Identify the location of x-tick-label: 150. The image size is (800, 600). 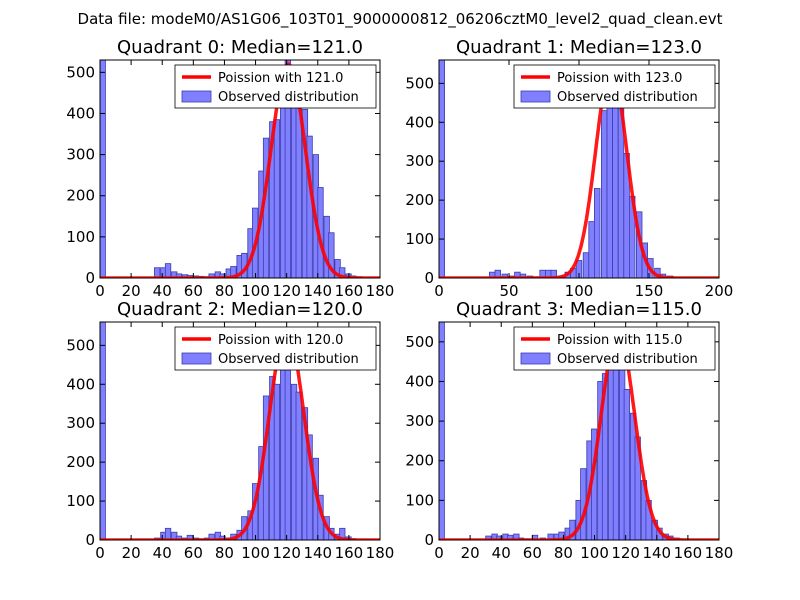
(649, 291).